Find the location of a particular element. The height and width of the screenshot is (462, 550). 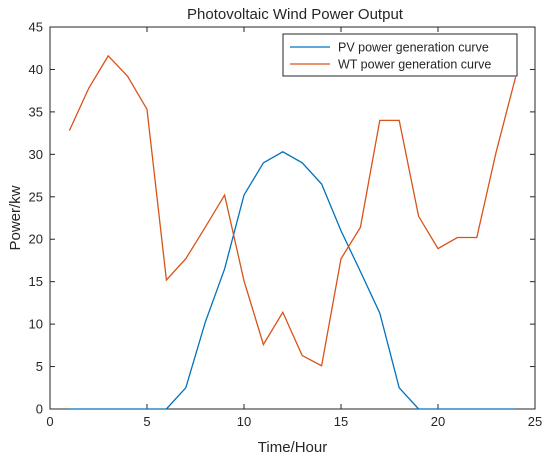

y-tick-label: 40 is located at coordinates (36, 69).